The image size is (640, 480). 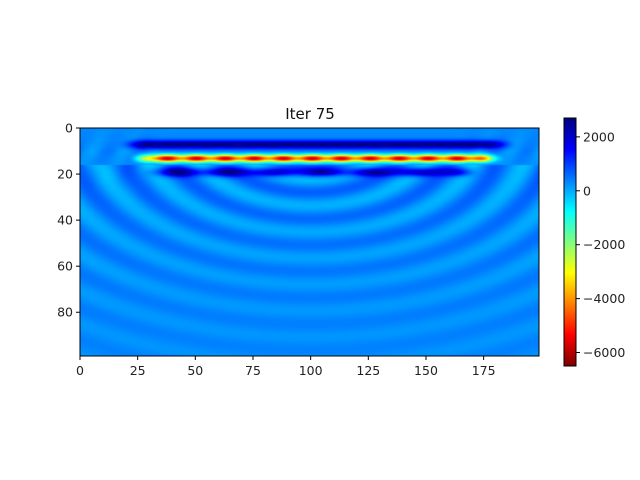 What do you see at coordinates (65, 220) in the screenshot?
I see `y-tick-label: 40` at bounding box center [65, 220].